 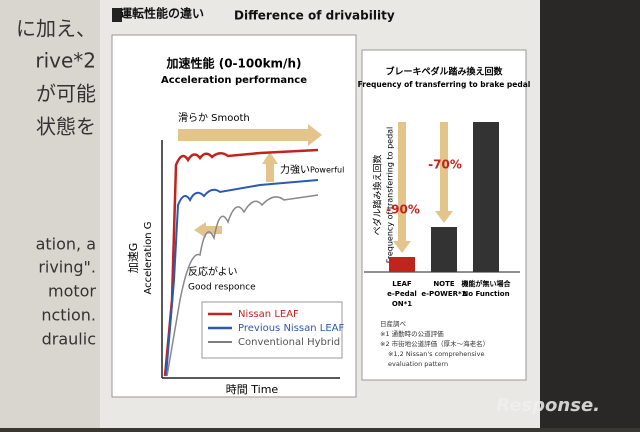 What do you see at coordinates (436, 354) in the screenshot?
I see `note: ※1,2 Nissan's comprehensive` at bounding box center [436, 354].